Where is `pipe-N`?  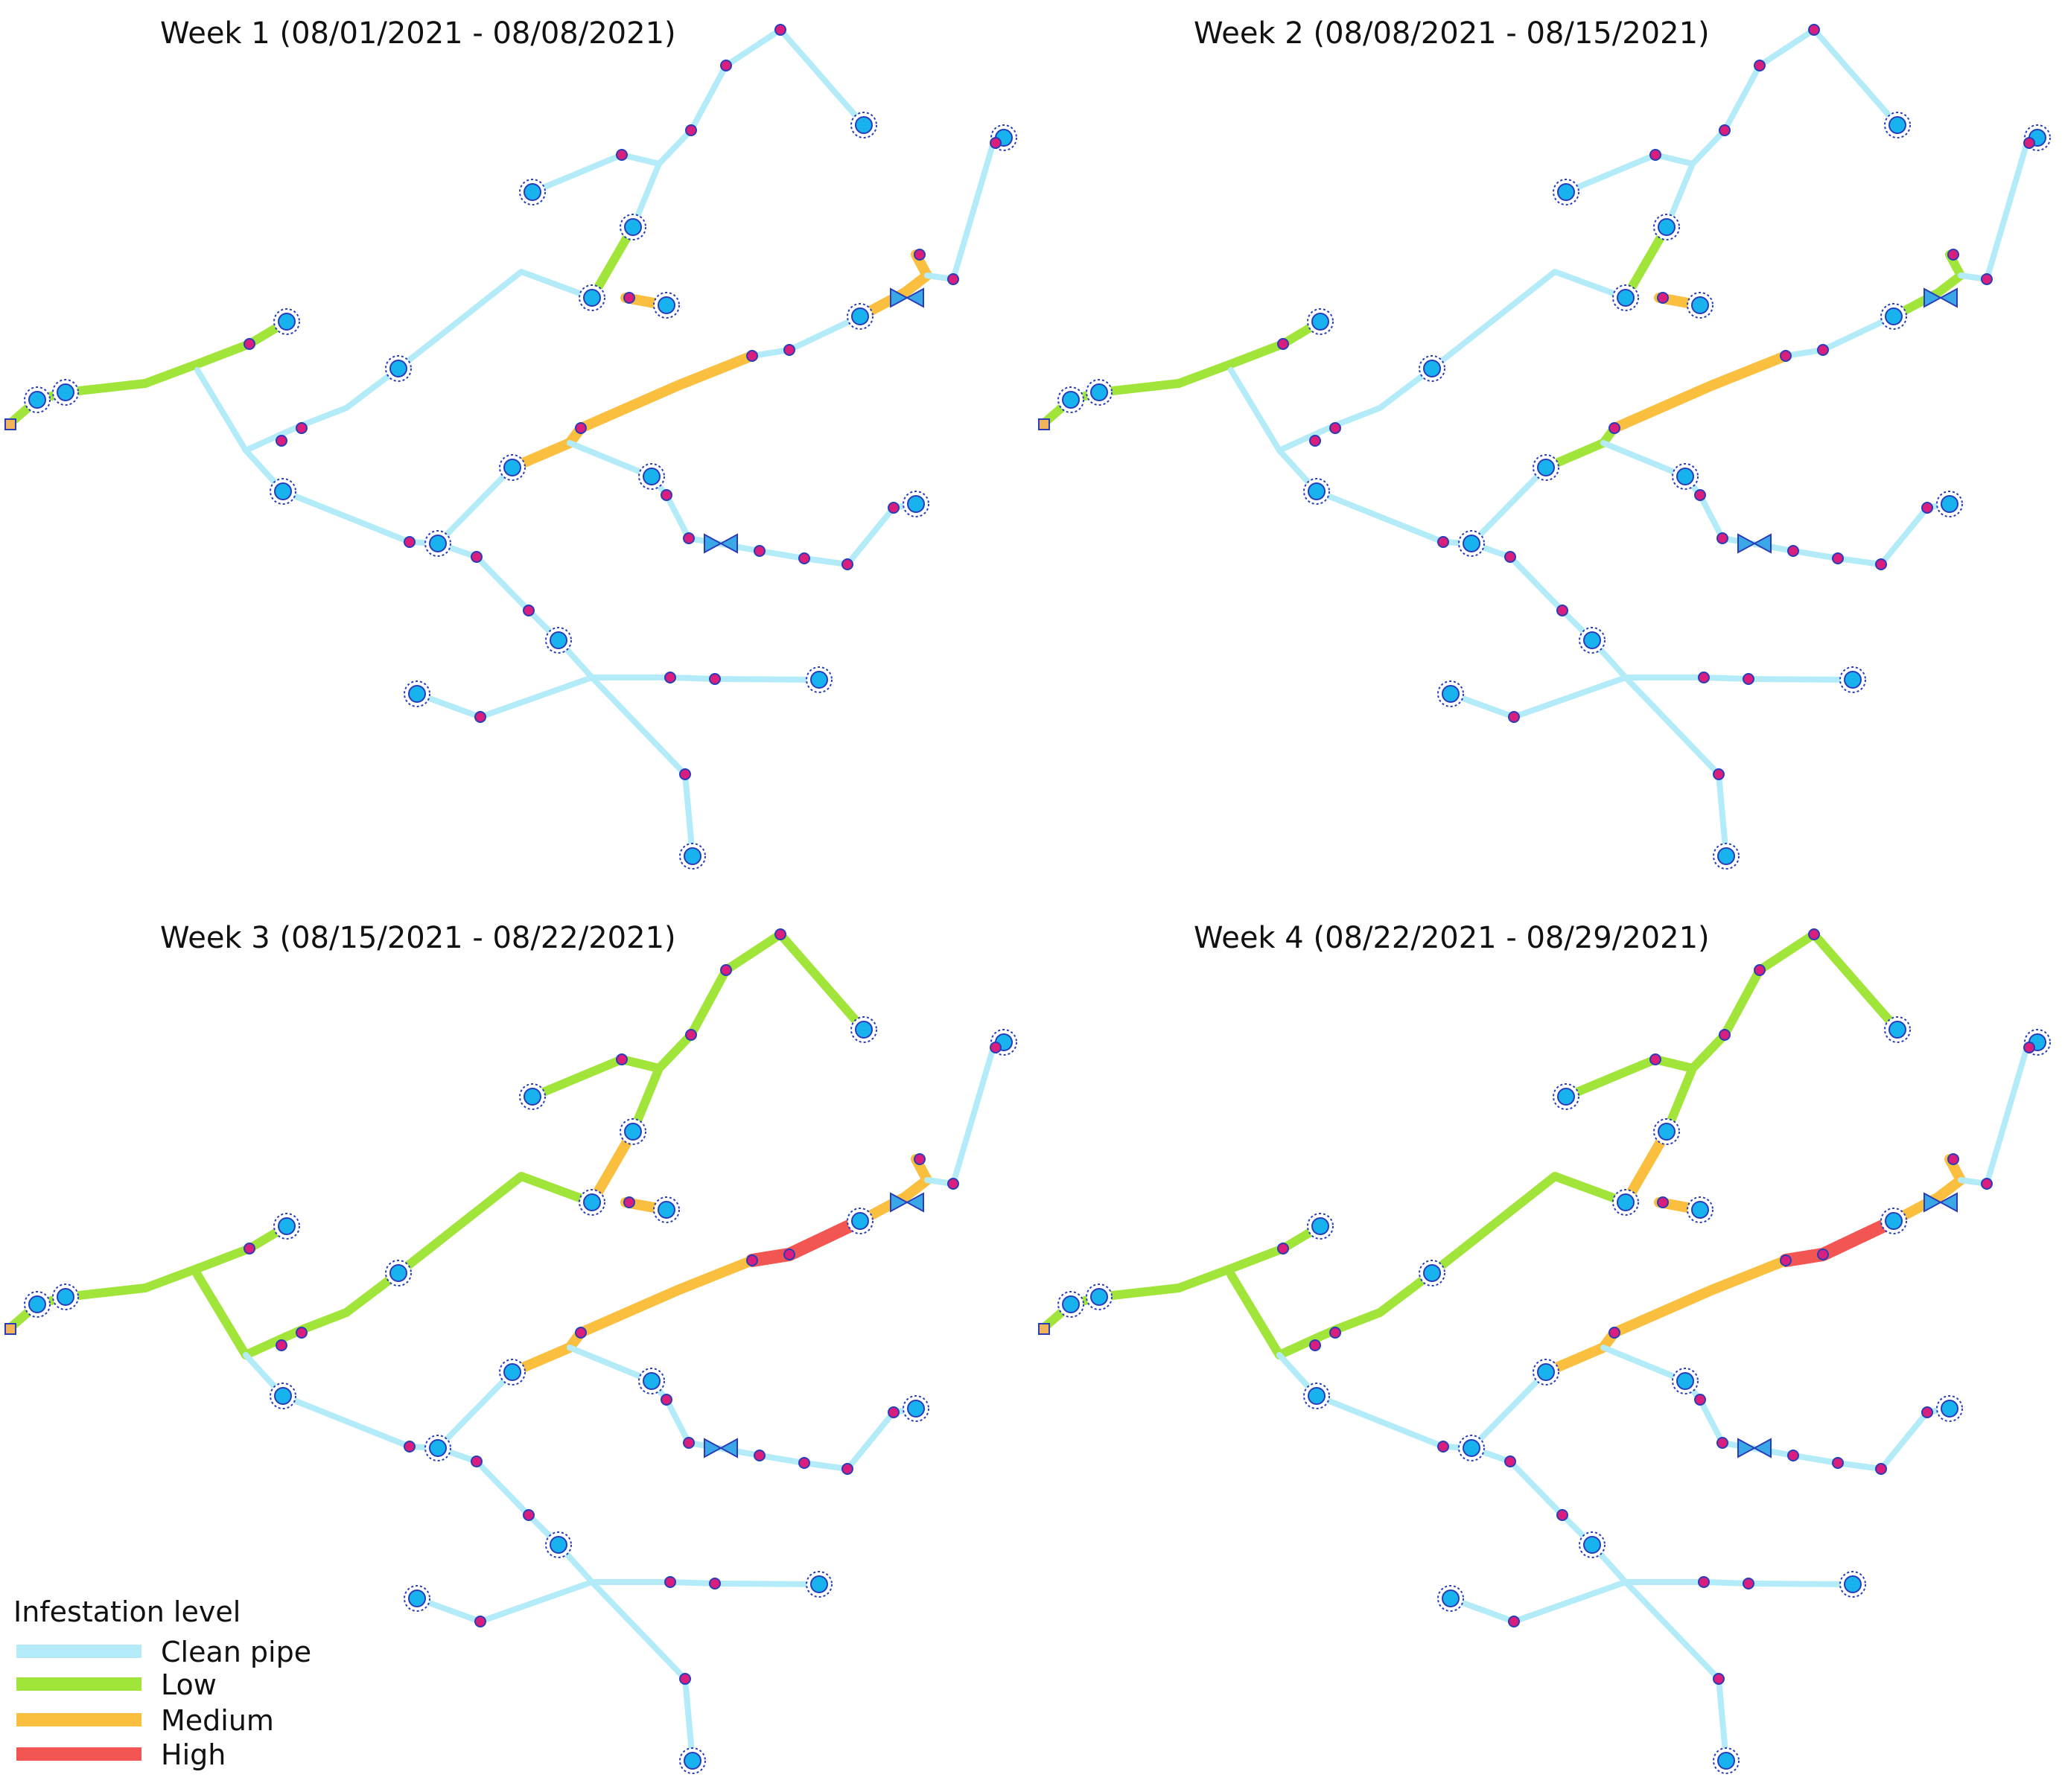 pipe-N is located at coordinates (960, 209).